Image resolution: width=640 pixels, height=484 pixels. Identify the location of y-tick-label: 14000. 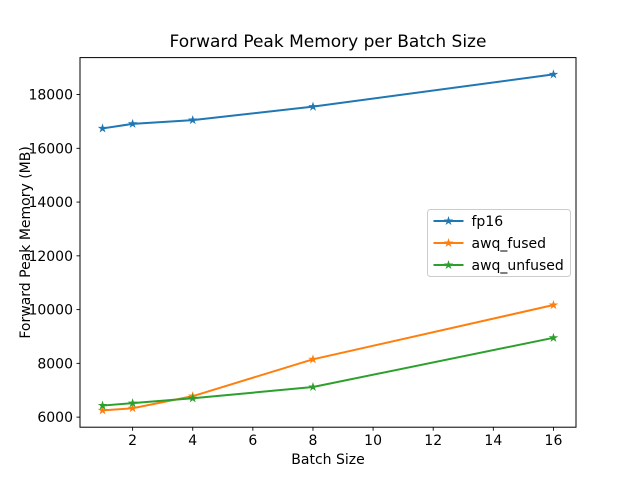
(50, 203).